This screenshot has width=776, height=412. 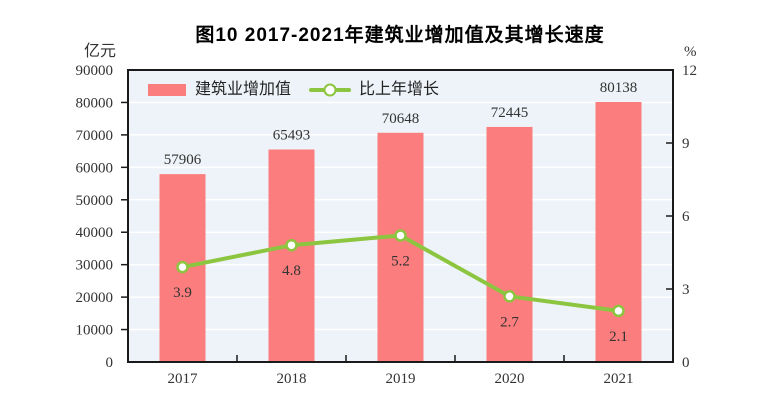 I want to click on growth-point-2017, so click(x=182, y=267).